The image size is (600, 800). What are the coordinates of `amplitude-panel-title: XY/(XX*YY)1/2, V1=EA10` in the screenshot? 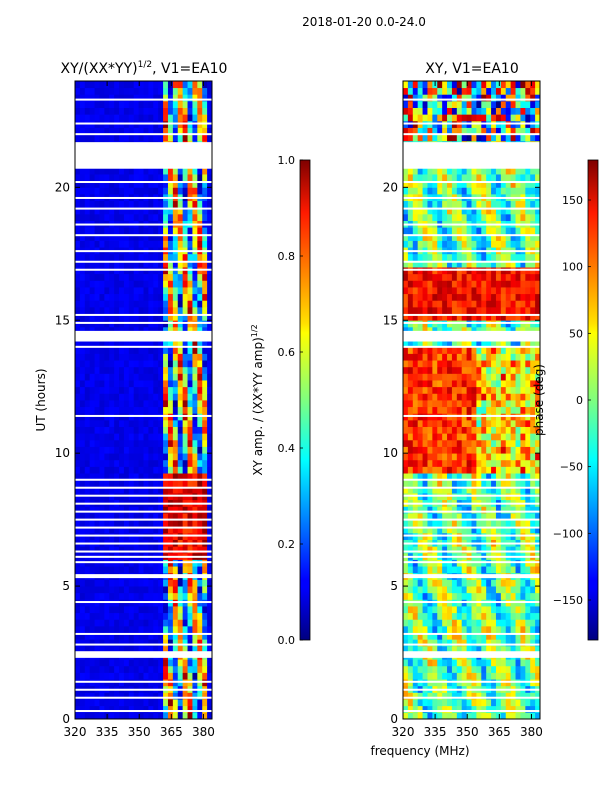 It's located at (144, 68).